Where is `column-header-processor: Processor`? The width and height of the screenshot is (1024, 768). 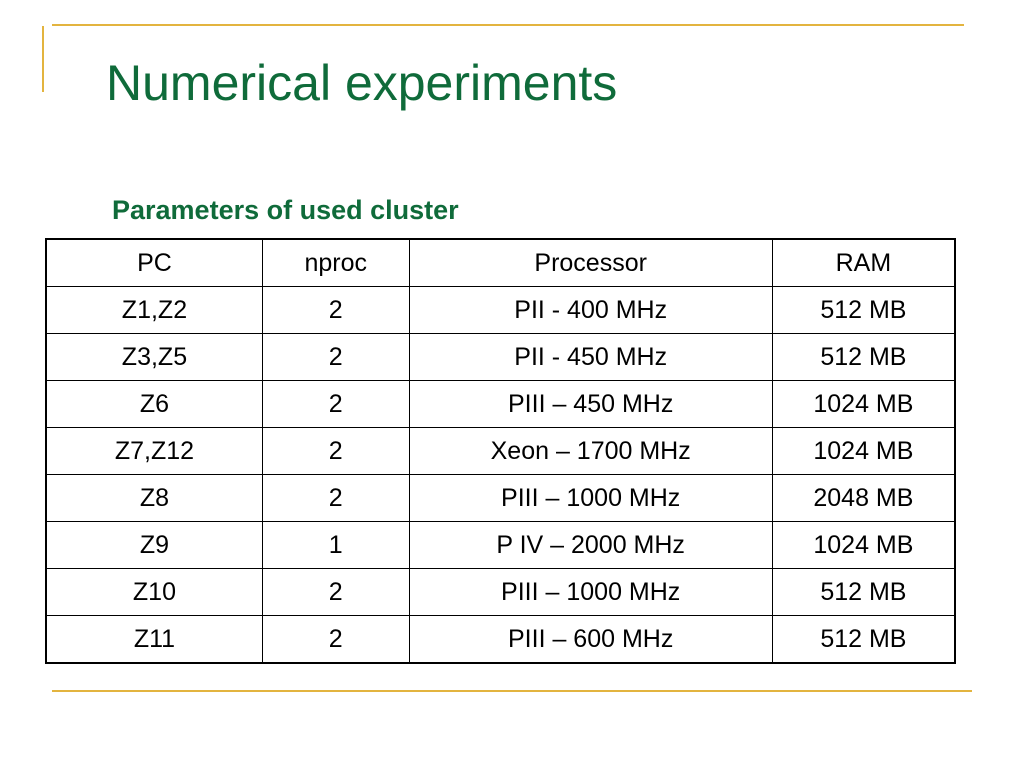
column-header-processor: Processor is located at coordinates (590, 262).